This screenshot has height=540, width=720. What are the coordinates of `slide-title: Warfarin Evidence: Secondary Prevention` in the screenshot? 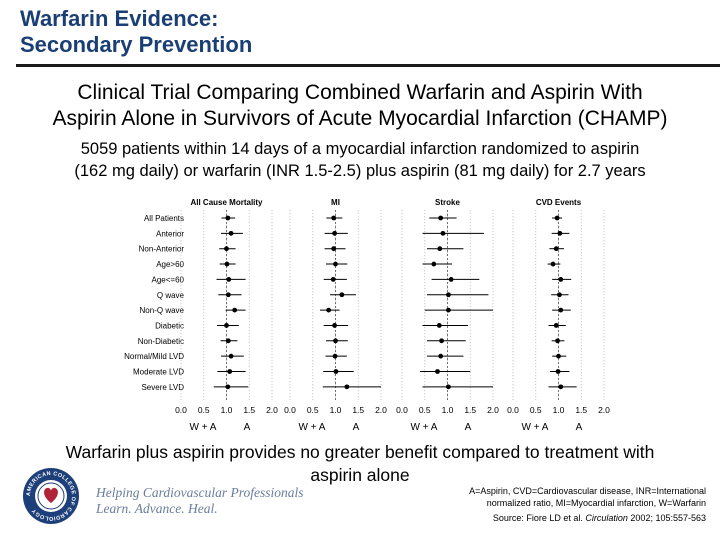 It's located at (136, 32).